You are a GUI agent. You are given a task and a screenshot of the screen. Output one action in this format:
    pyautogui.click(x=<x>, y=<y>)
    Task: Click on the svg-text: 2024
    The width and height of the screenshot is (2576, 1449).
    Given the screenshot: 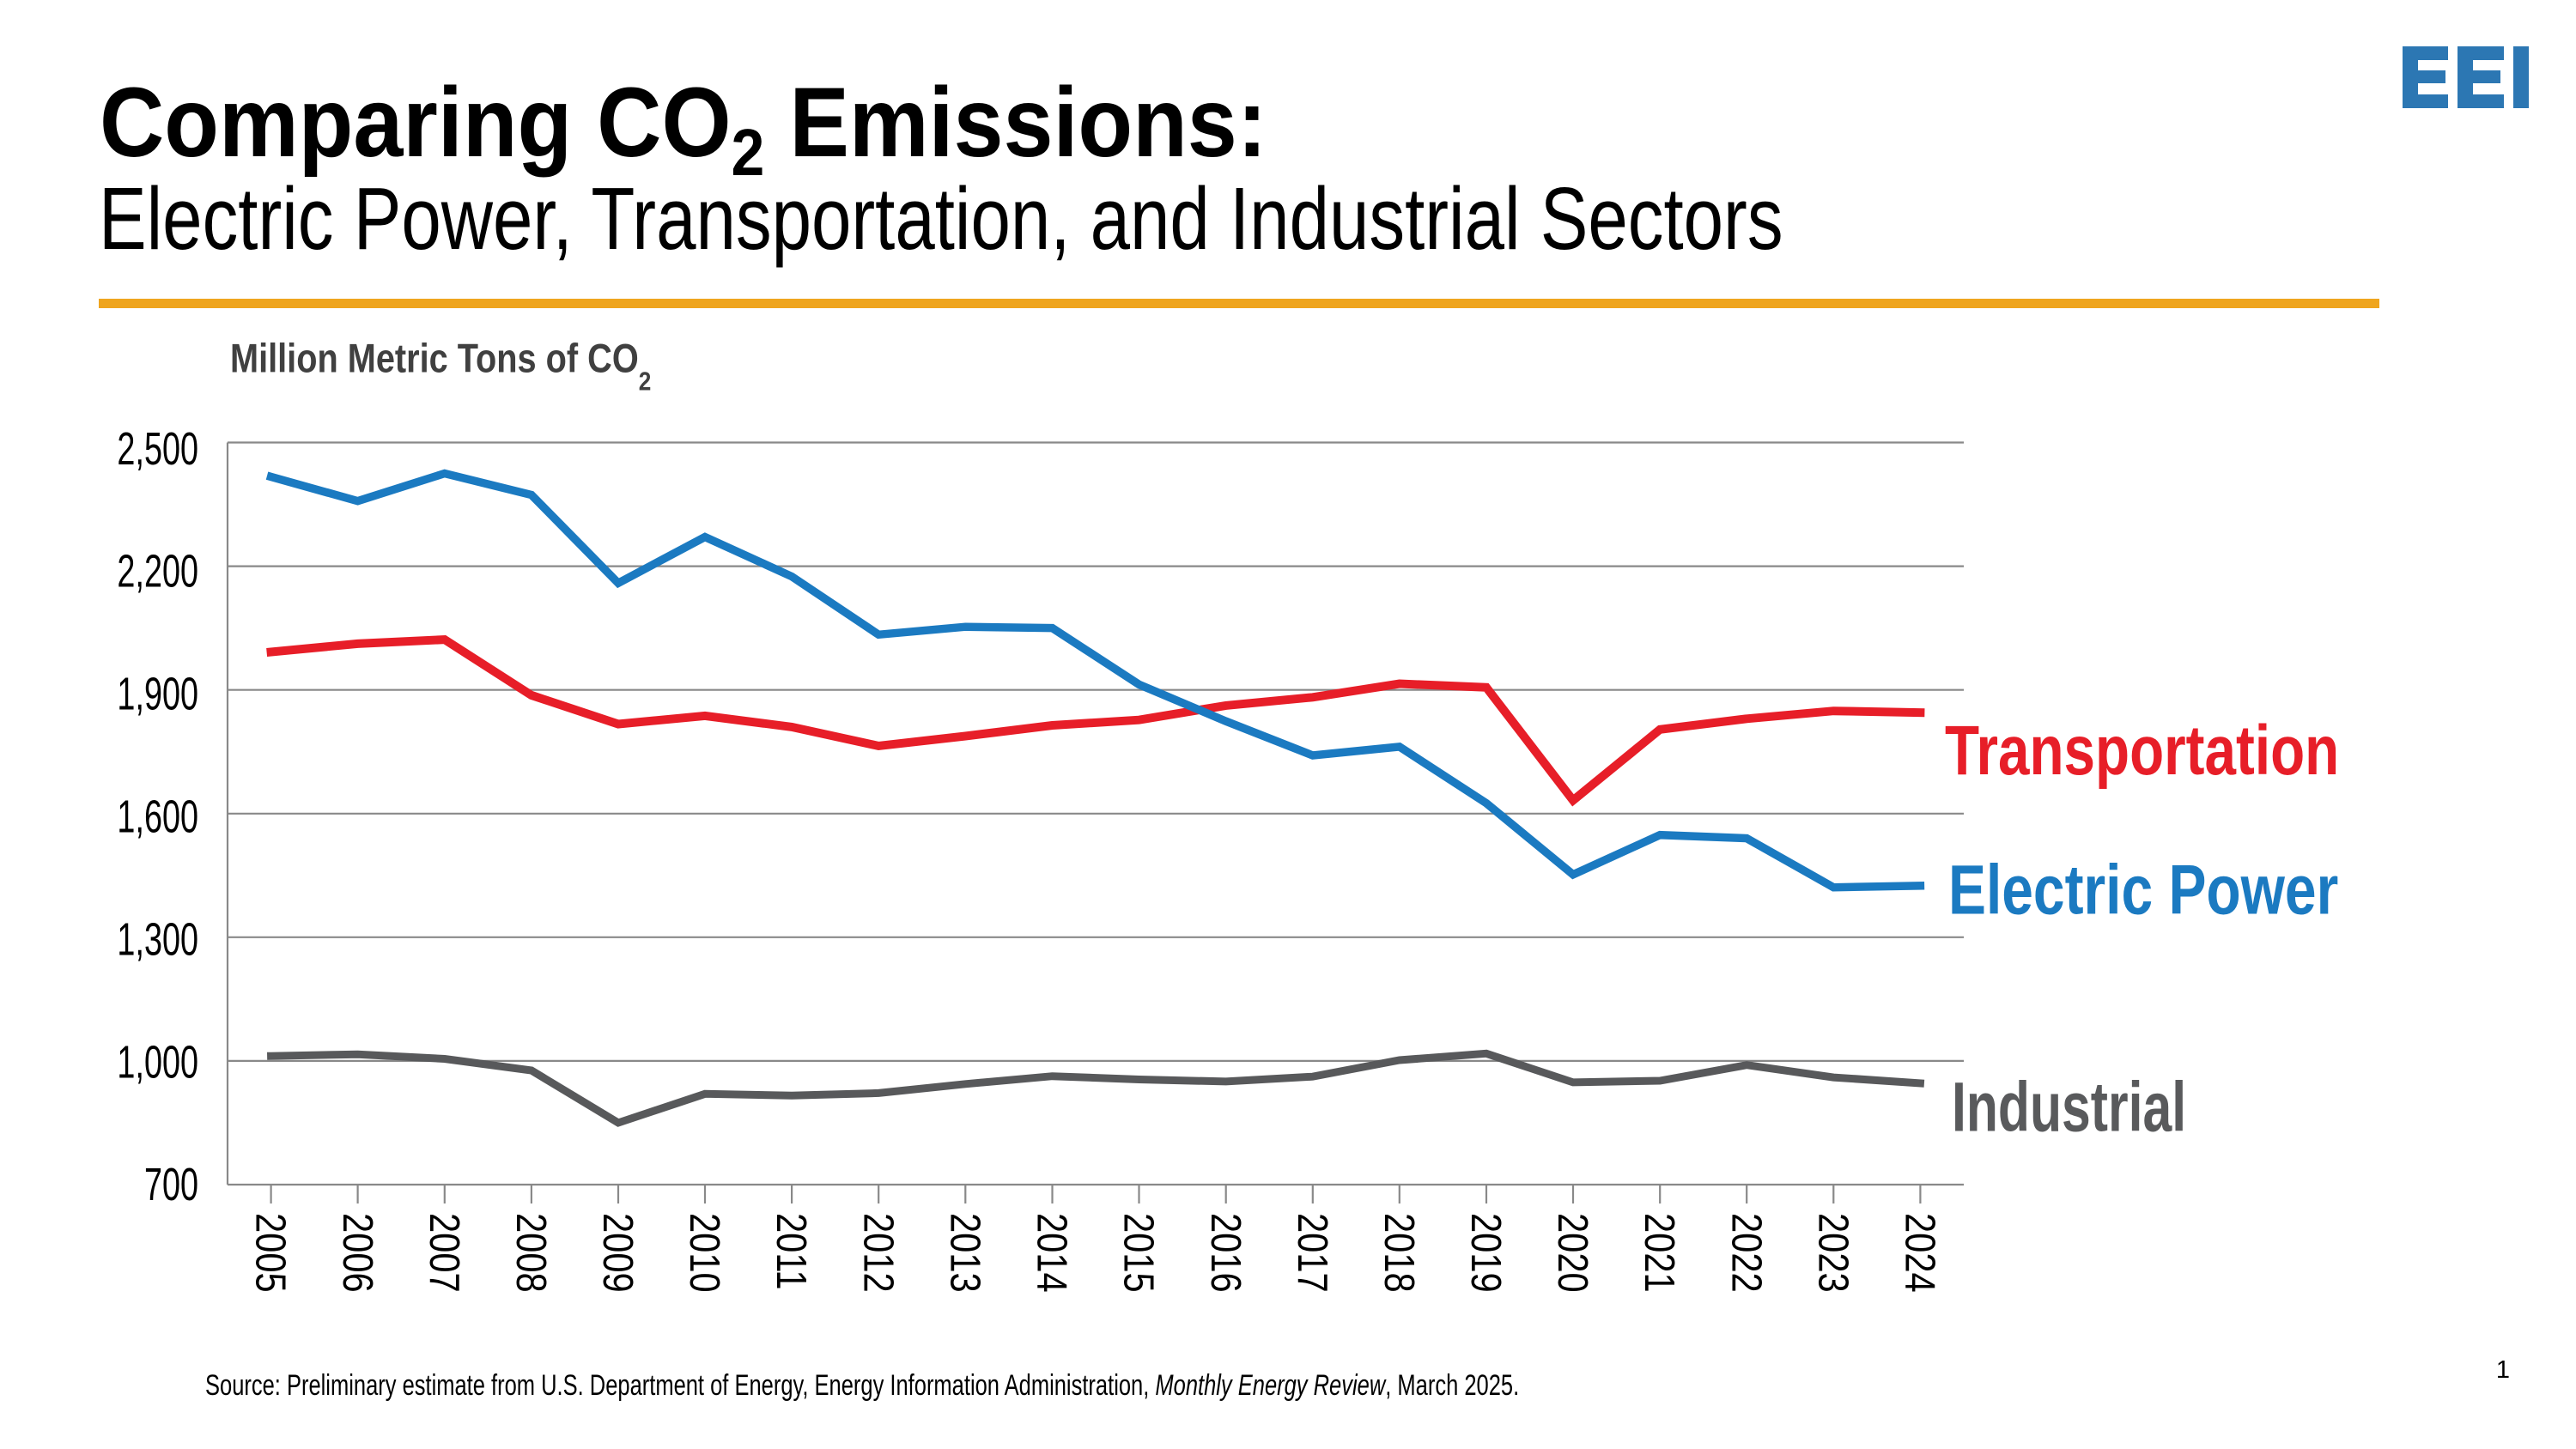 What is the action you would take?
    pyautogui.click(x=1921, y=1253)
    